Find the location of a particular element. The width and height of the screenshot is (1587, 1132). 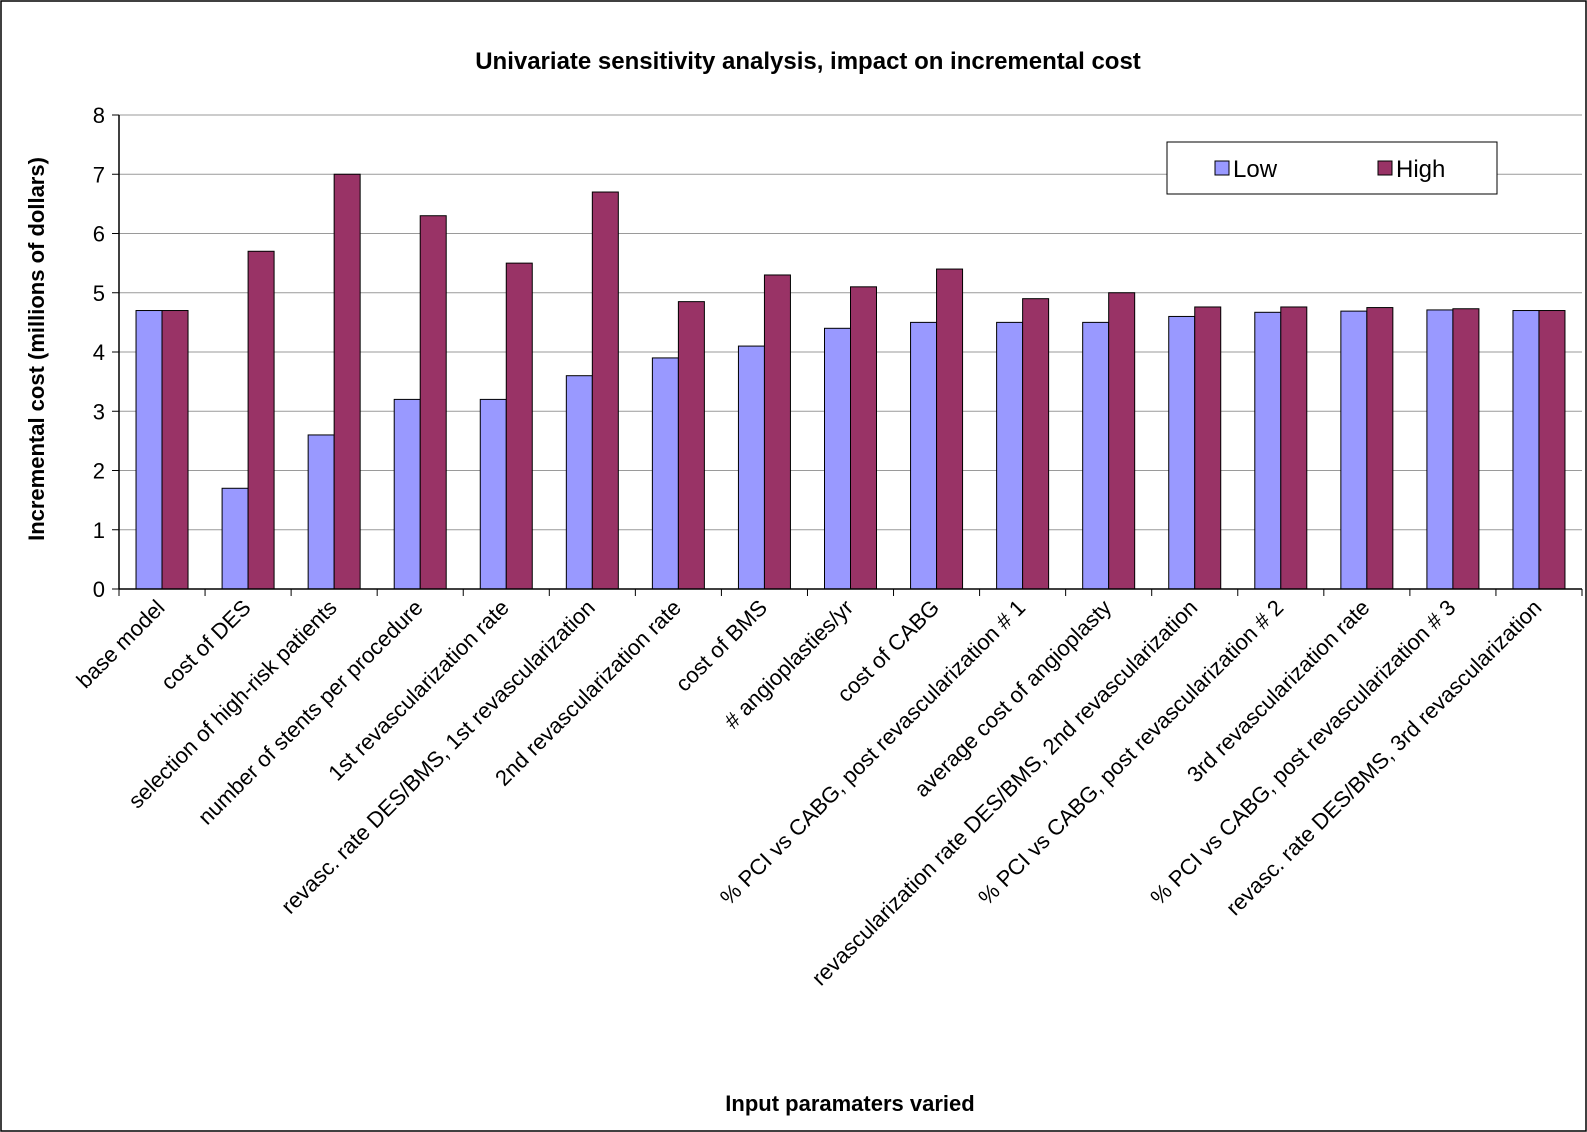

y-axis-label: Incremental cost (millions of dollars) is located at coordinates (36, 349).